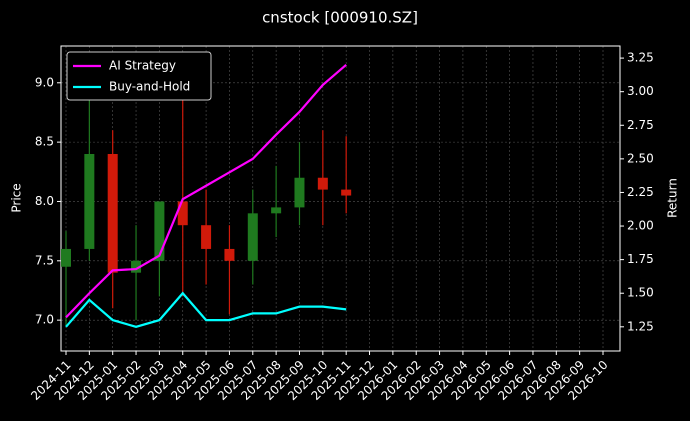 The height and width of the screenshot is (421, 690). I want to click on chart-title: cnstock [000910.SZ], so click(340, 18).